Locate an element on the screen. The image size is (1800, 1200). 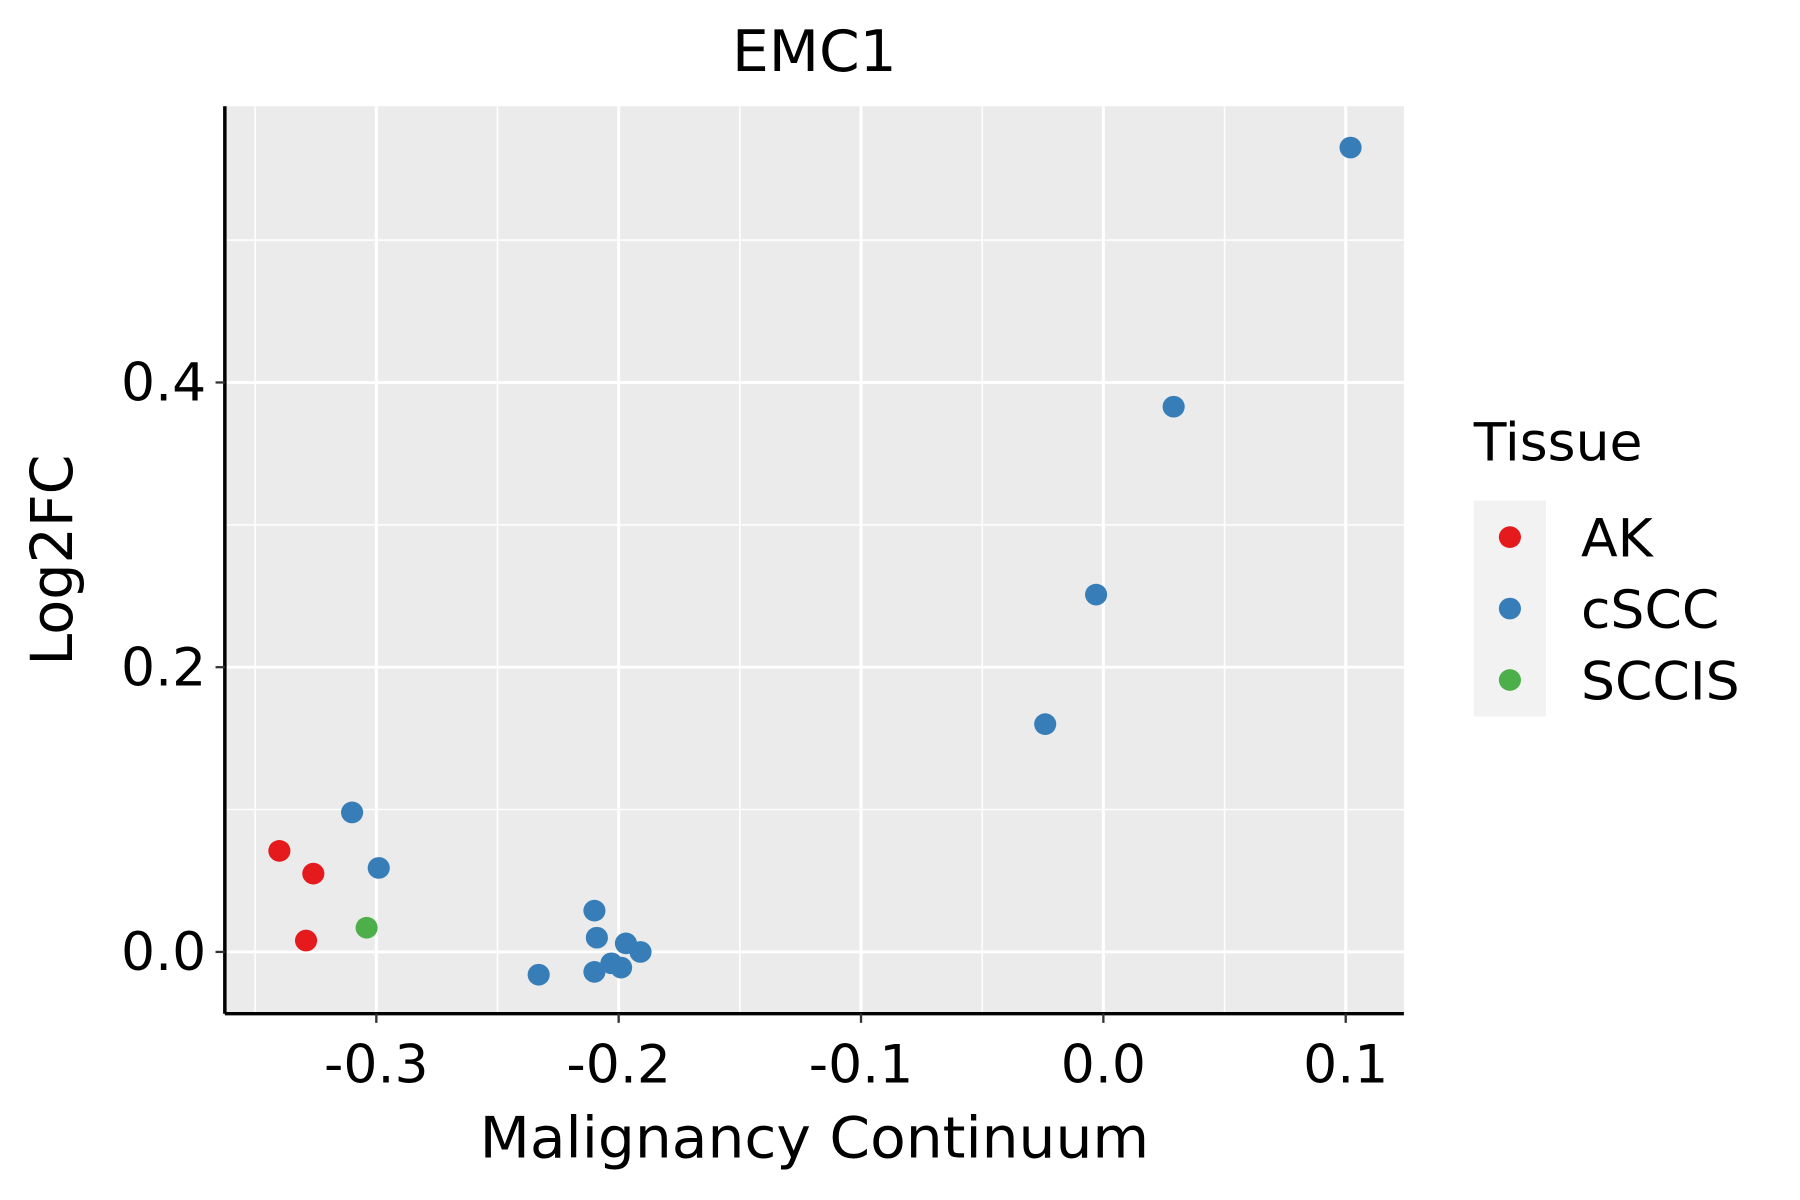
x-tick-label: -0.1 is located at coordinates (861, 1064).